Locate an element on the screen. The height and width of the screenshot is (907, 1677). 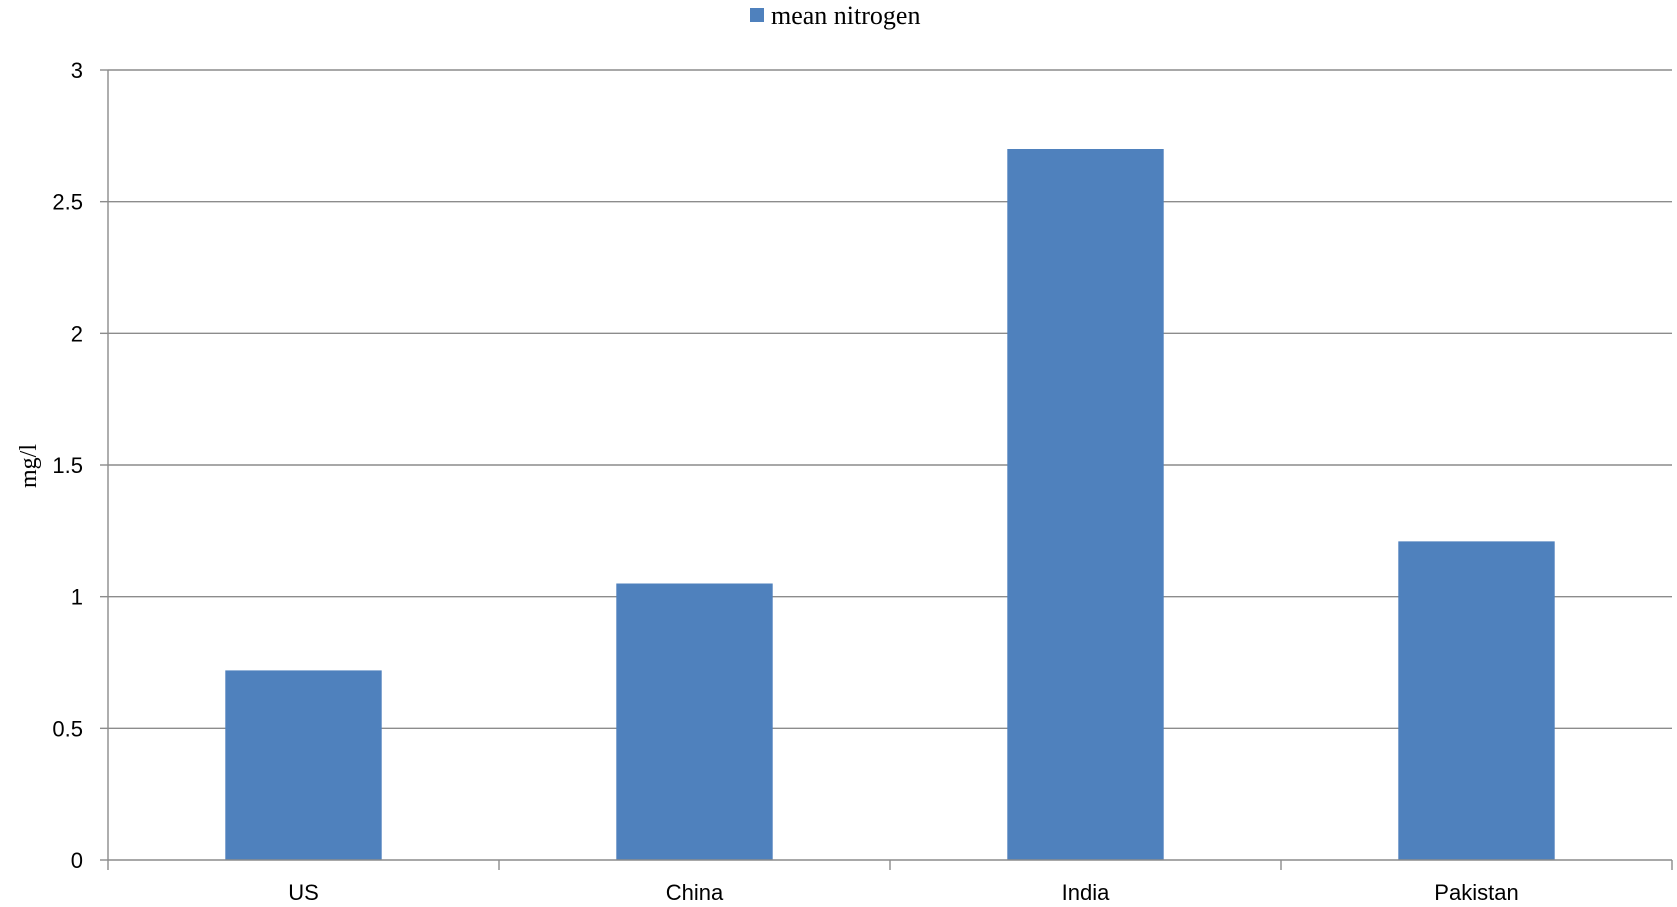
x-axis-ticks: US China India Pakistan is located at coordinates (890, 882).